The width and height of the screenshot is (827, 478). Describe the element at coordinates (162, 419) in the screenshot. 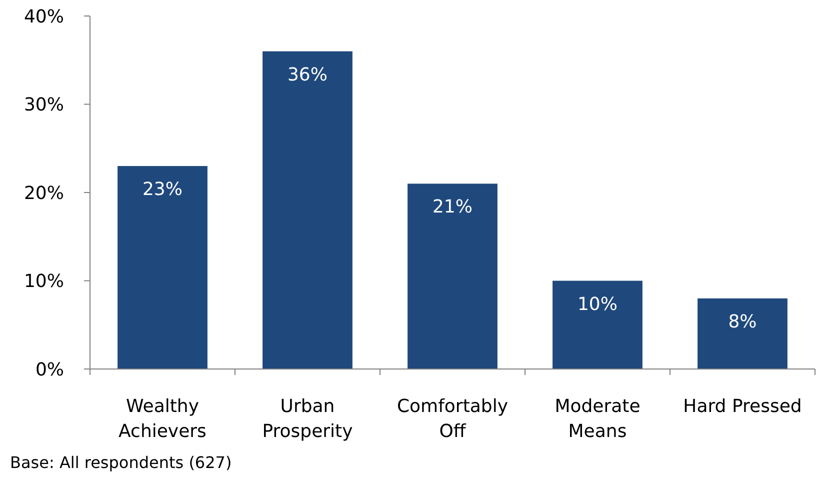

I see `x-tick-label: Wealthy Achievers` at that location.